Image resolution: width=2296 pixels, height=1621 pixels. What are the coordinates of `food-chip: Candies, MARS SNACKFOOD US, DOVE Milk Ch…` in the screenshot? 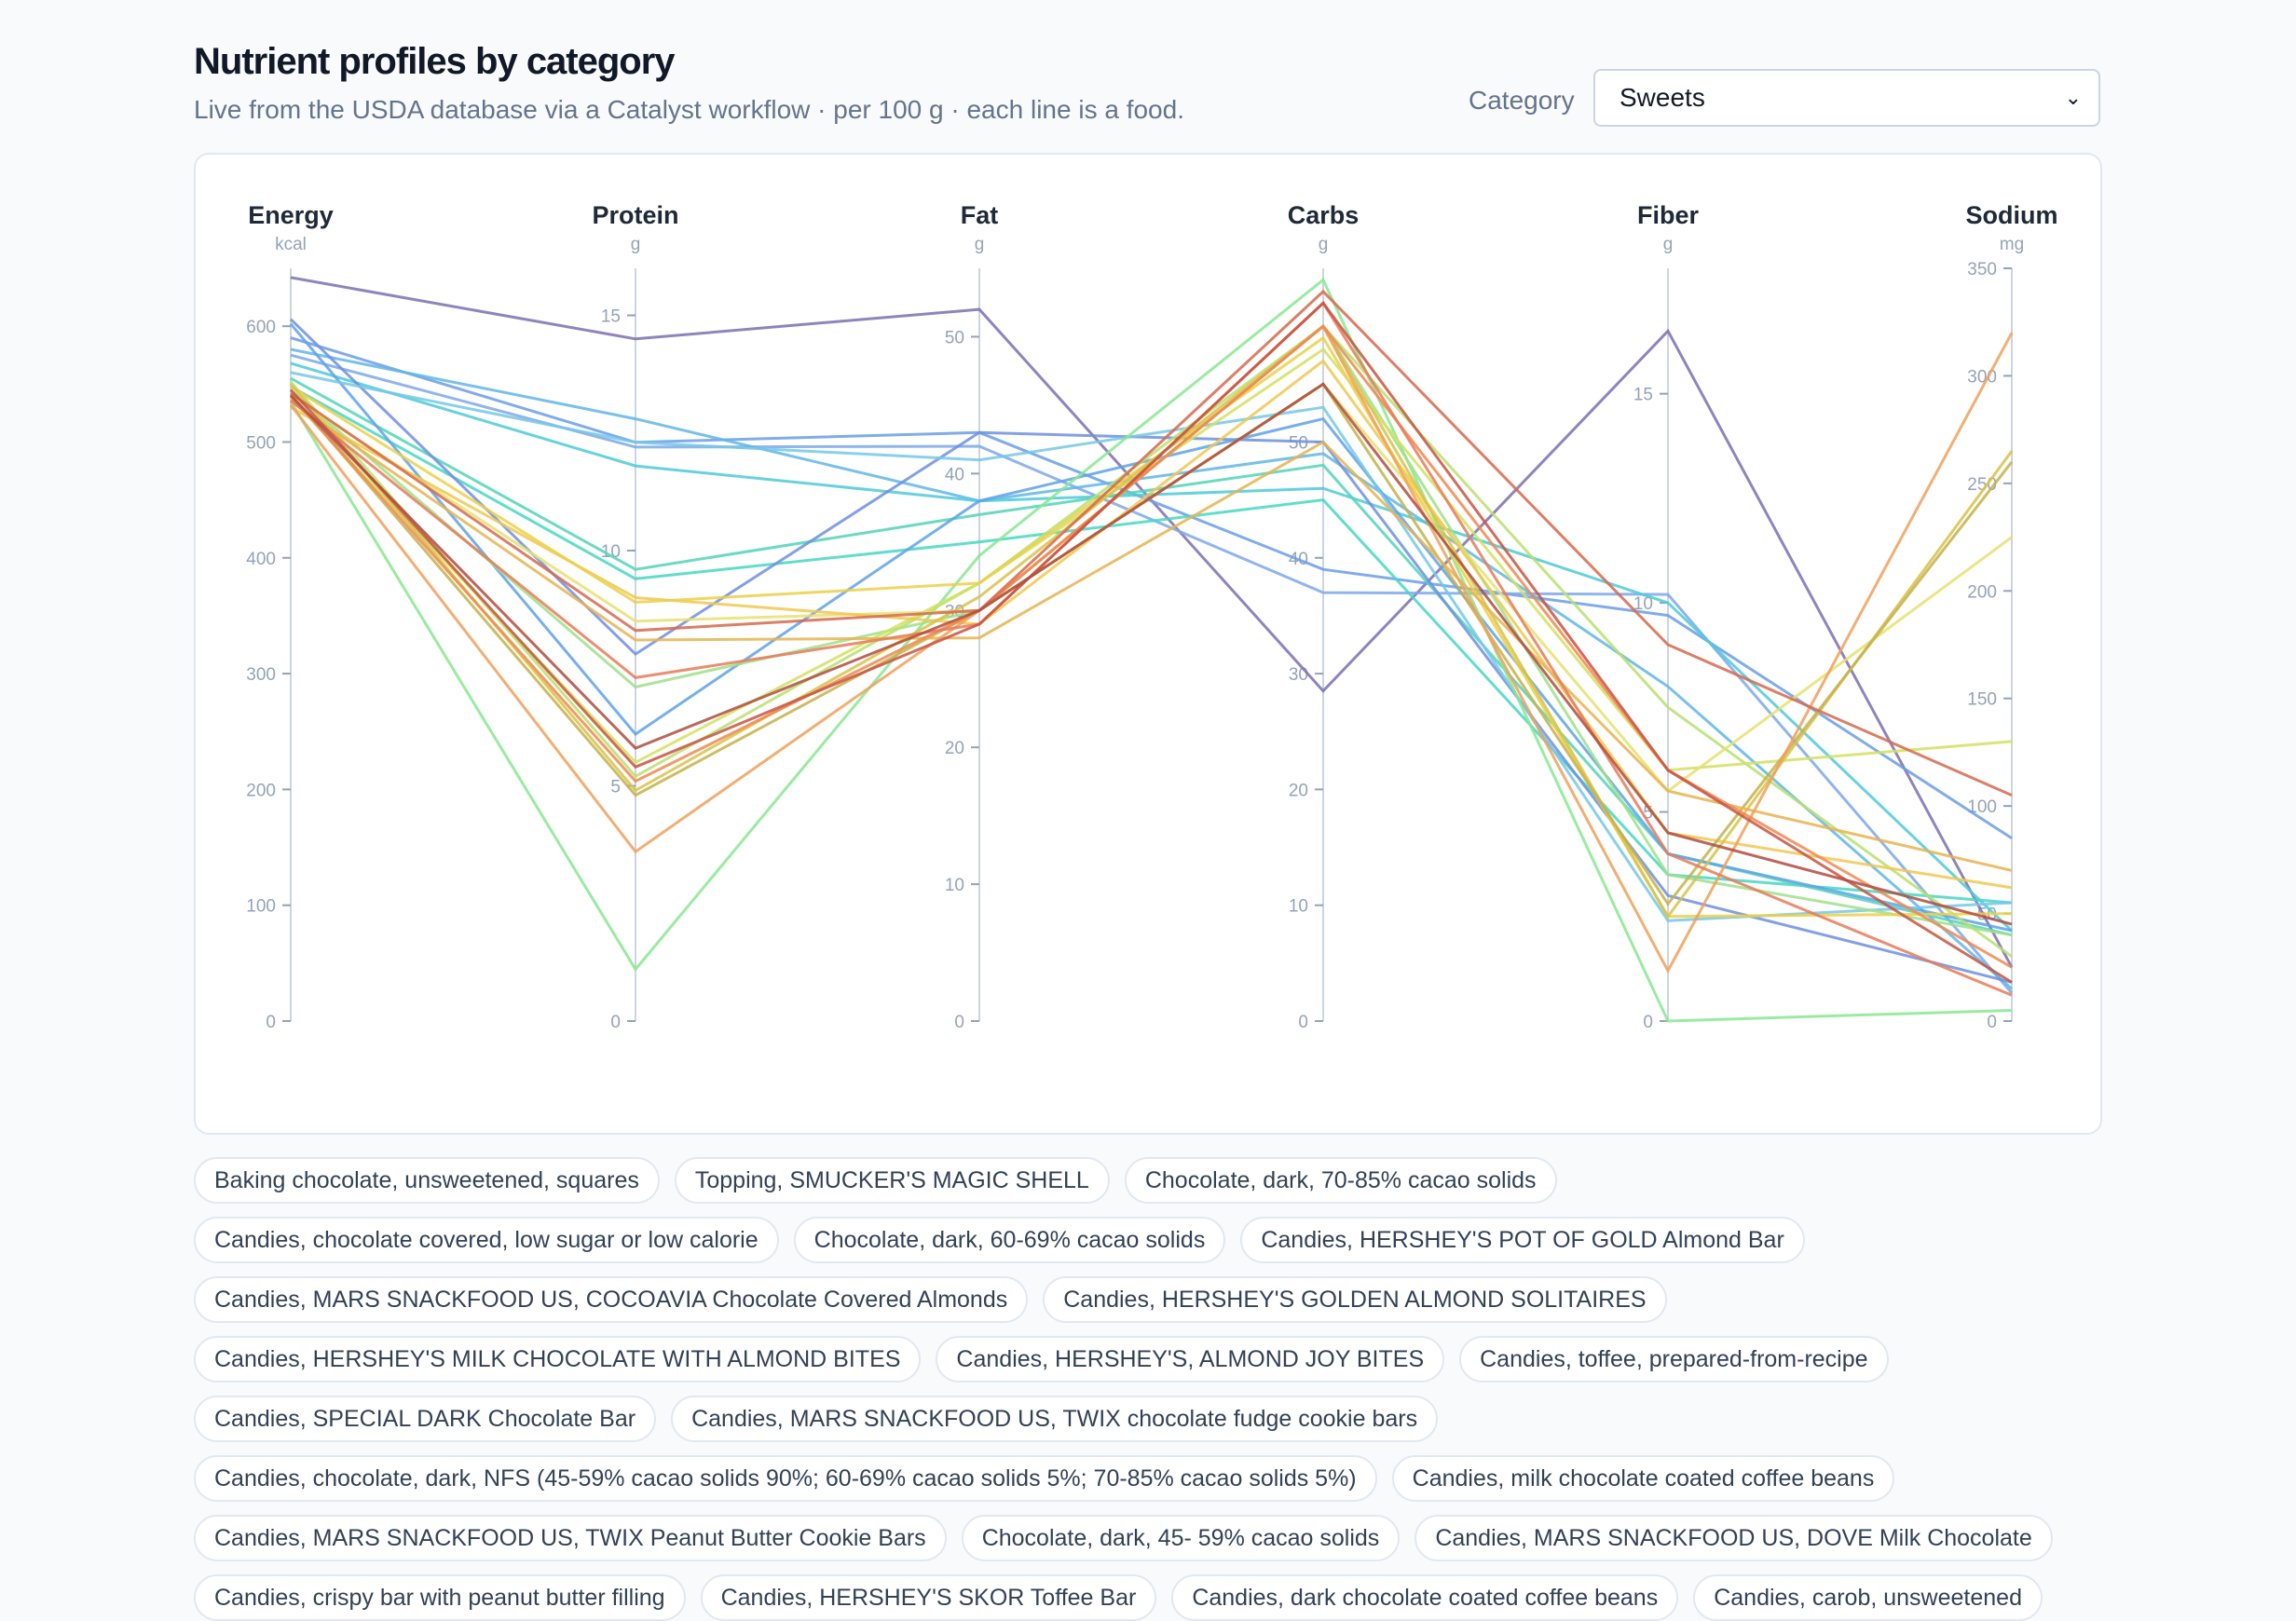 It's located at (1733, 1538).